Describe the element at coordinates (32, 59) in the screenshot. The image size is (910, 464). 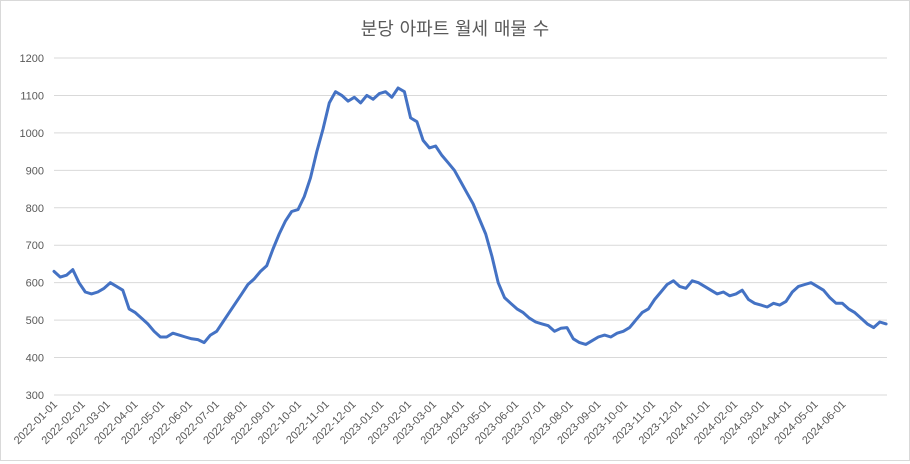
I see `y-tick-label: 1200` at that location.